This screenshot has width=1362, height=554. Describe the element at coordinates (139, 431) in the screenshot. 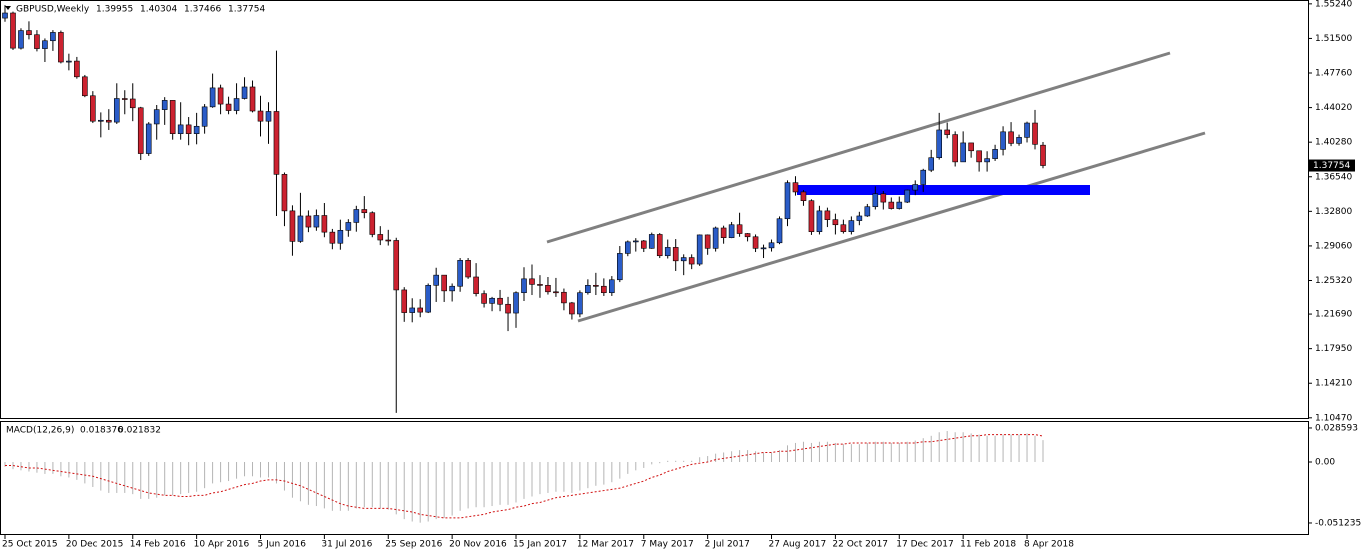

I see `macd-signal-value: 0.021832` at that location.